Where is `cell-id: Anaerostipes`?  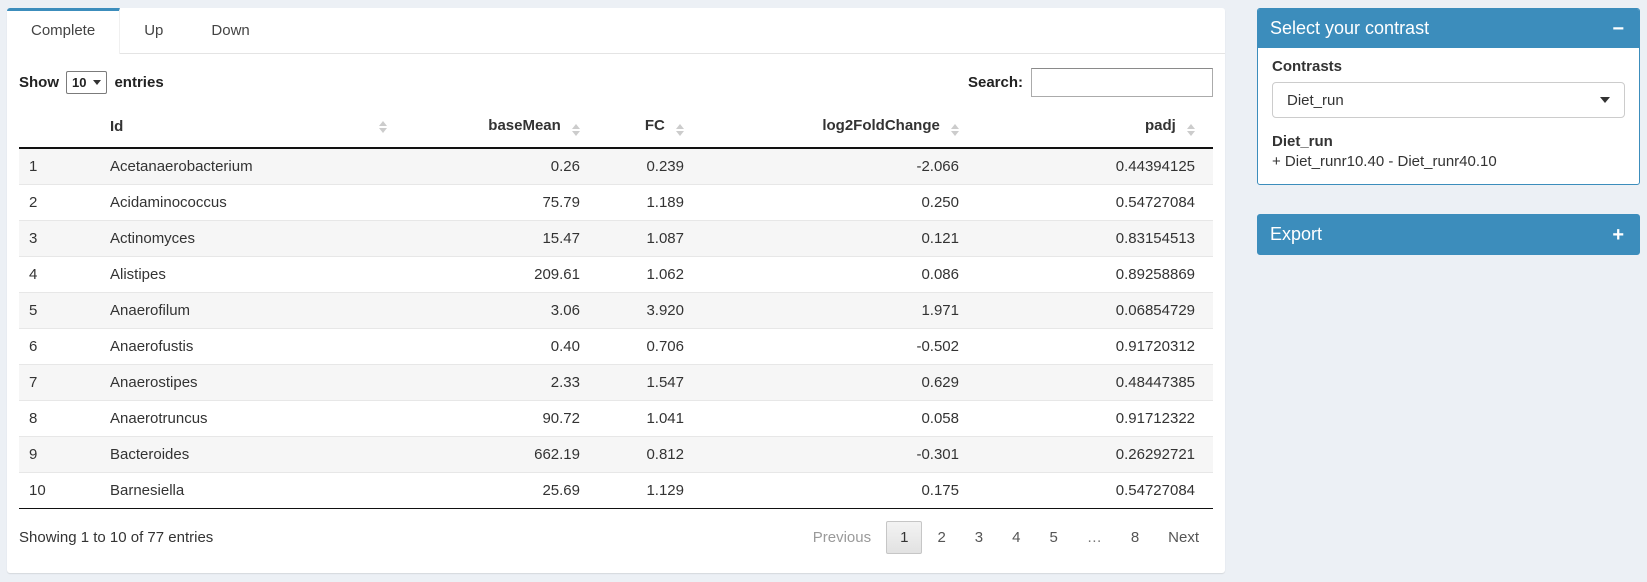 cell-id: Anaerostipes is located at coordinates (154, 382).